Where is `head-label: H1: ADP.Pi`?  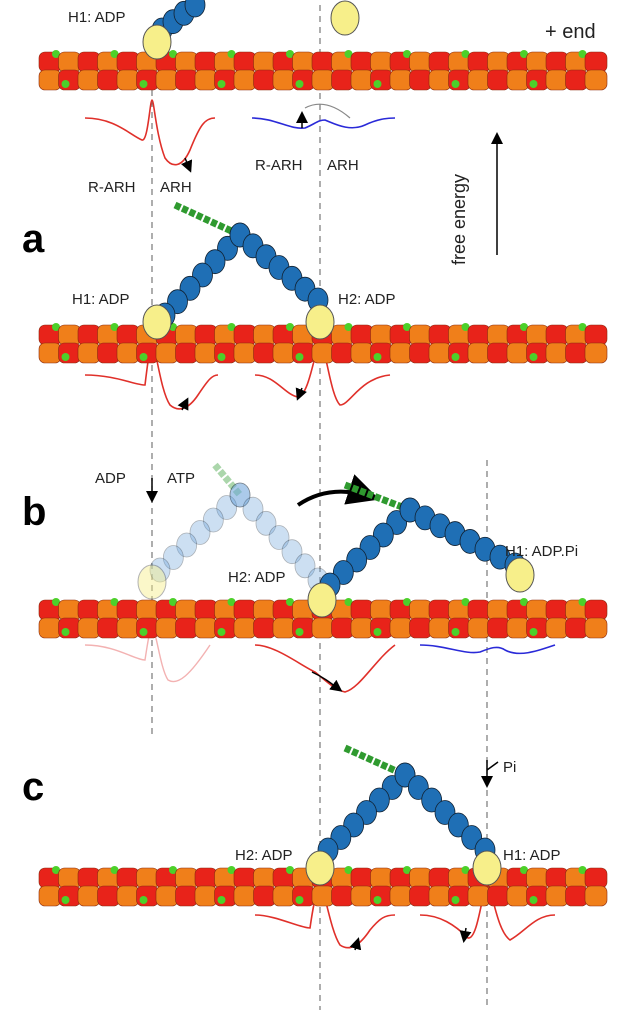 head-label: H1: ADP.Pi is located at coordinates (541, 551).